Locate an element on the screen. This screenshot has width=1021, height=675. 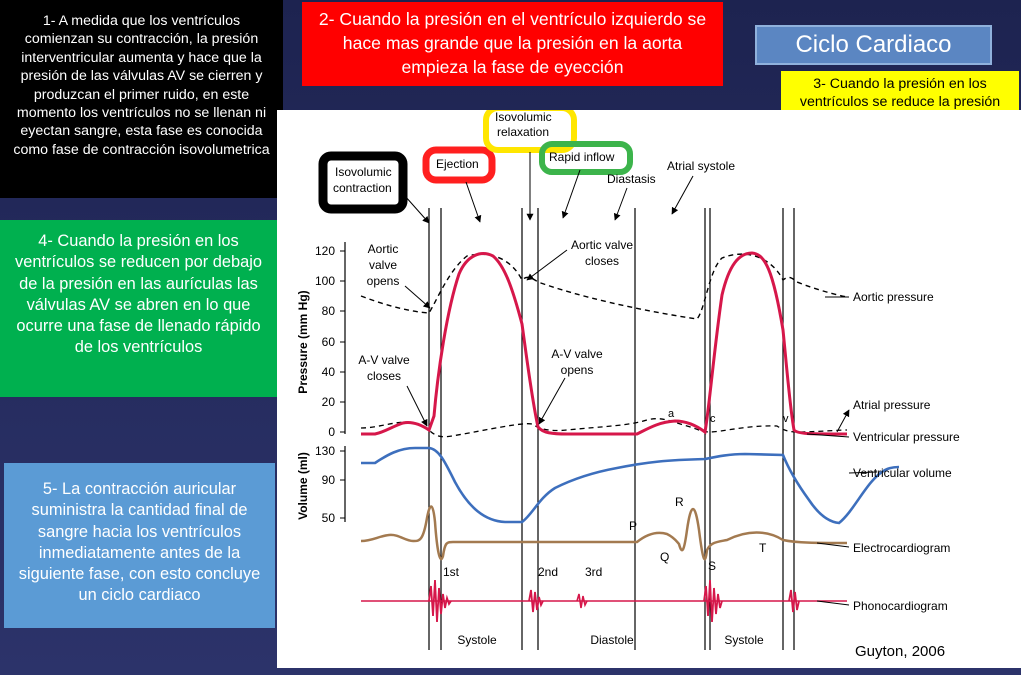
aortic-pressure-trace is located at coordinates (604, 286).